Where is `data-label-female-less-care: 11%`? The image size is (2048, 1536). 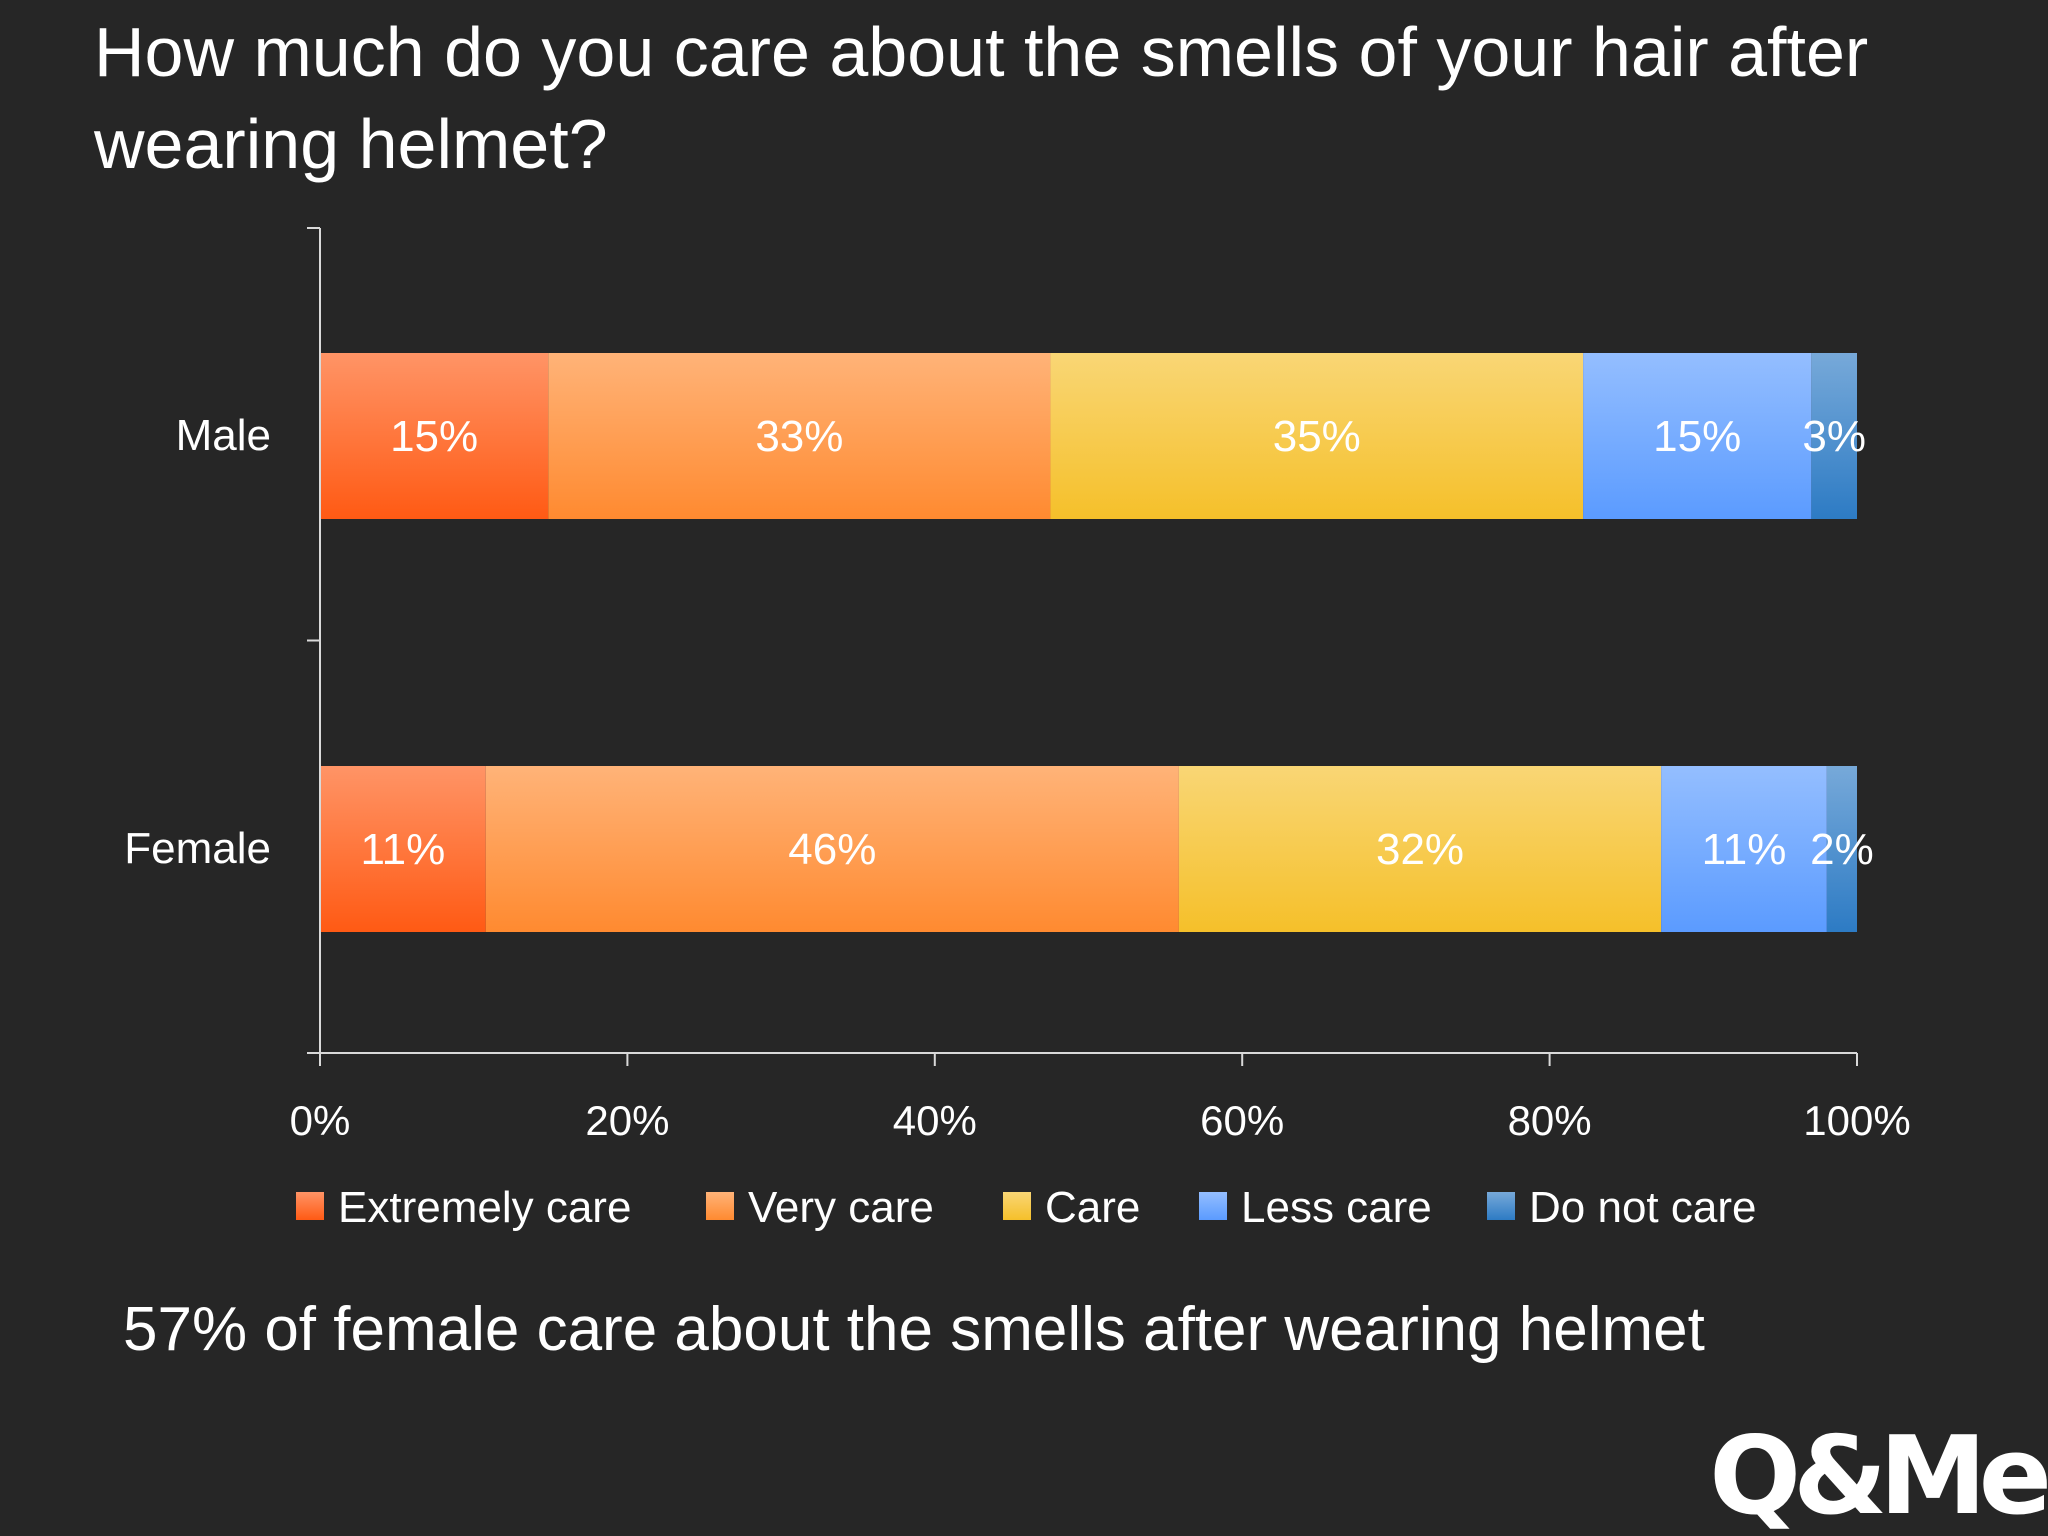 data-label-female-less-care: 11% is located at coordinates (1744, 849).